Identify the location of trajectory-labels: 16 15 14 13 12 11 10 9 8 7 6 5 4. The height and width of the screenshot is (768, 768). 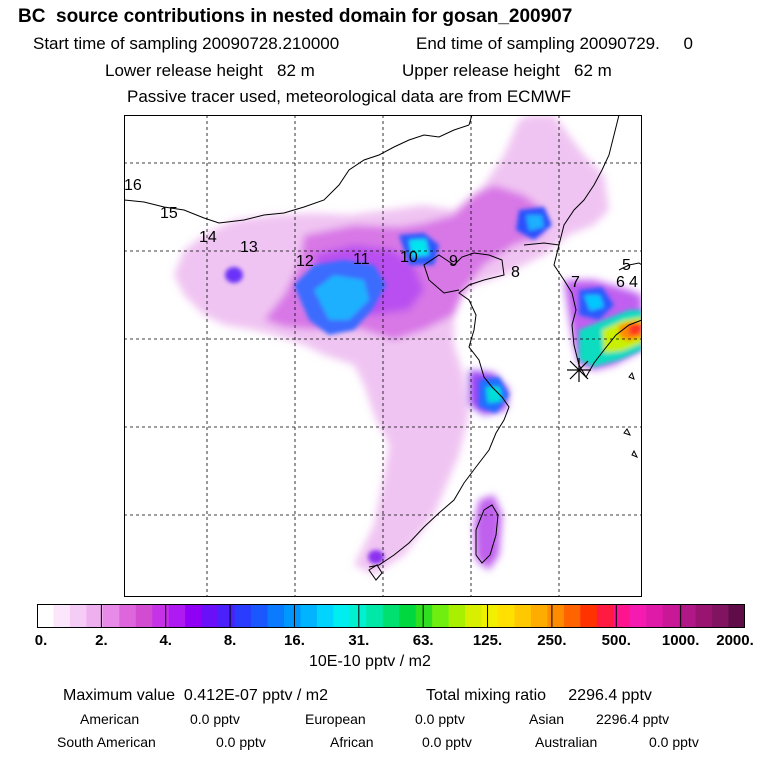
(381, 234).